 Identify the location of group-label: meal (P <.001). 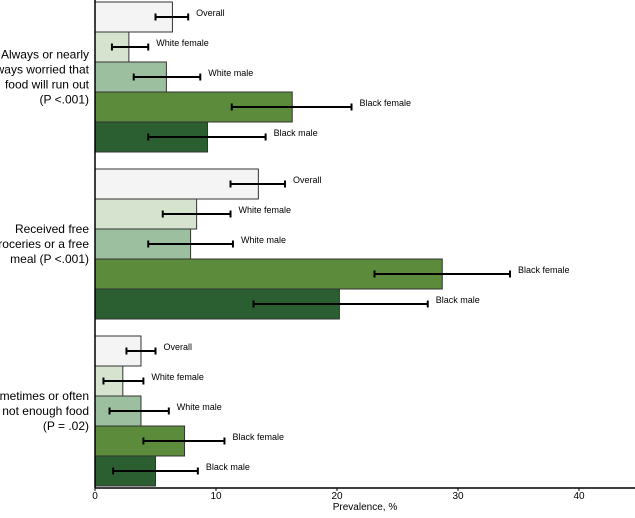
(49, 259).